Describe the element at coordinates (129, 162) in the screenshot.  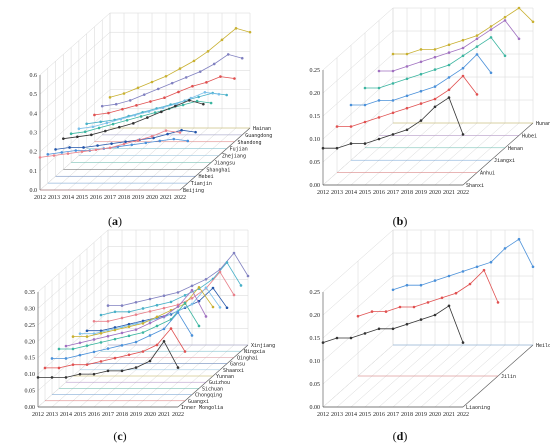
I see `series-tianjin: Tianjin` at that location.